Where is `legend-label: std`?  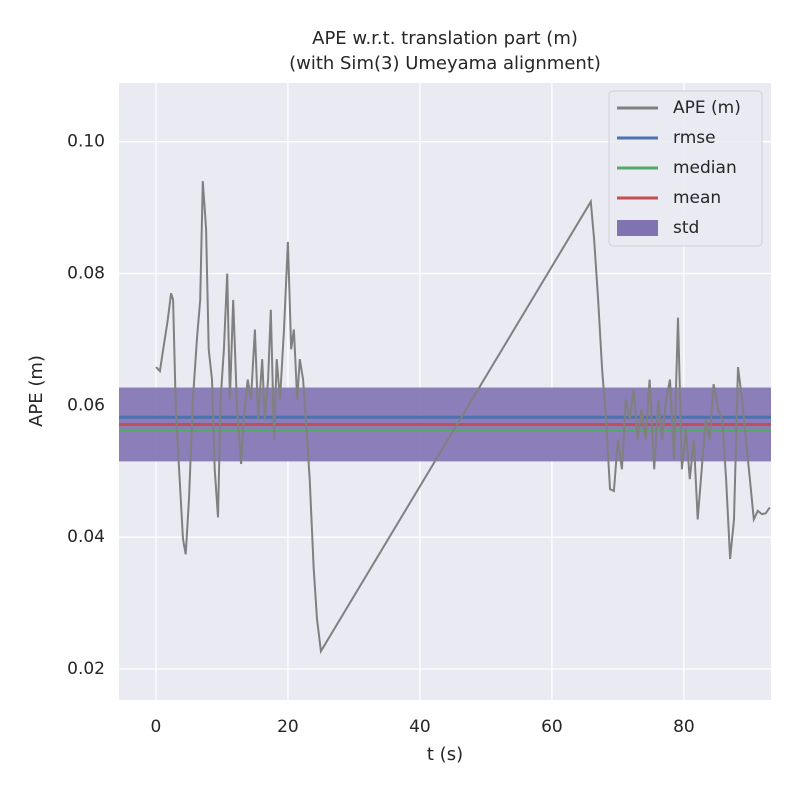
legend-label: std is located at coordinates (686, 228).